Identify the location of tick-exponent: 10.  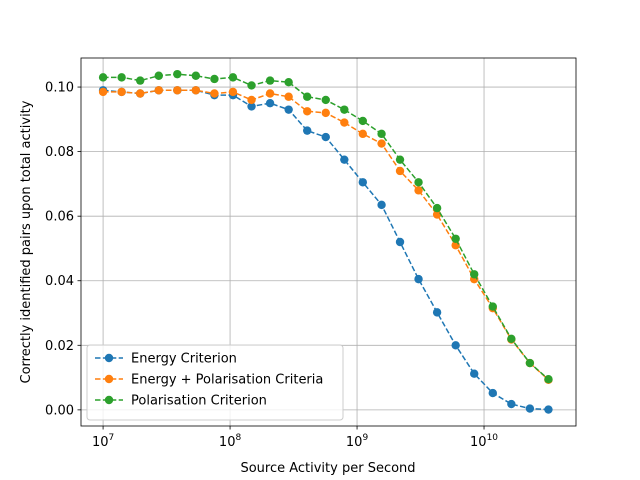
(493, 438).